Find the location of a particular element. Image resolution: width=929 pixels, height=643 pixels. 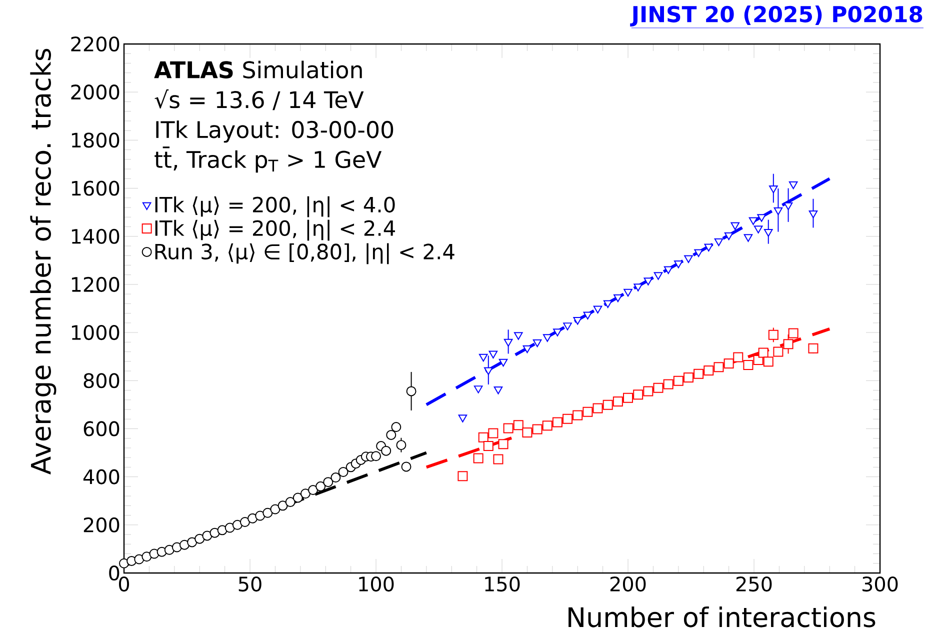

text: JINST 20 (2025) P02018 is located at coordinates (776, 16).